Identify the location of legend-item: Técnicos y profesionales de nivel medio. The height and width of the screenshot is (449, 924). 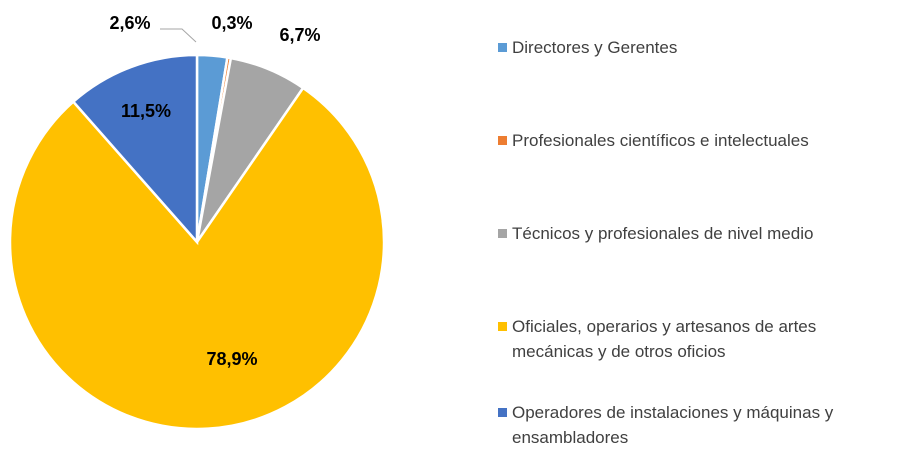
(700, 233).